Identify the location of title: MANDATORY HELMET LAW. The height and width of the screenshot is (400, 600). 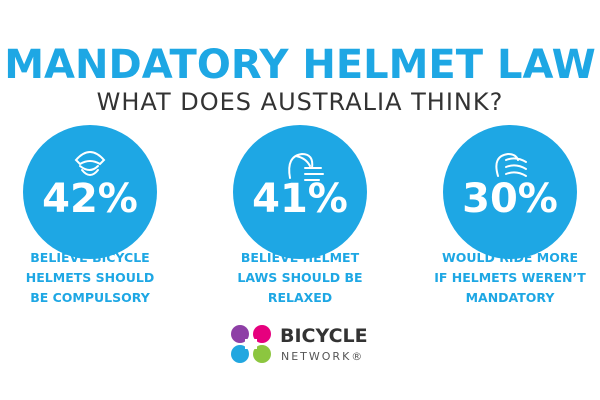
(299, 65).